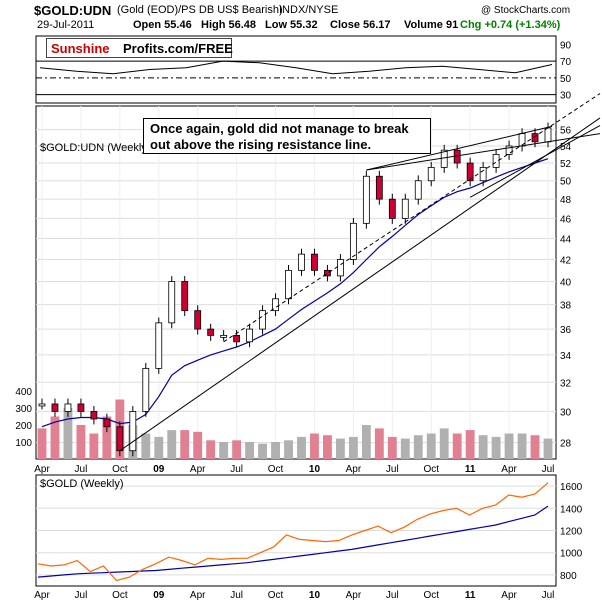 The width and height of the screenshot is (602, 602). I want to click on change-value: Chg +0.74 (+1.34%), so click(510, 25).